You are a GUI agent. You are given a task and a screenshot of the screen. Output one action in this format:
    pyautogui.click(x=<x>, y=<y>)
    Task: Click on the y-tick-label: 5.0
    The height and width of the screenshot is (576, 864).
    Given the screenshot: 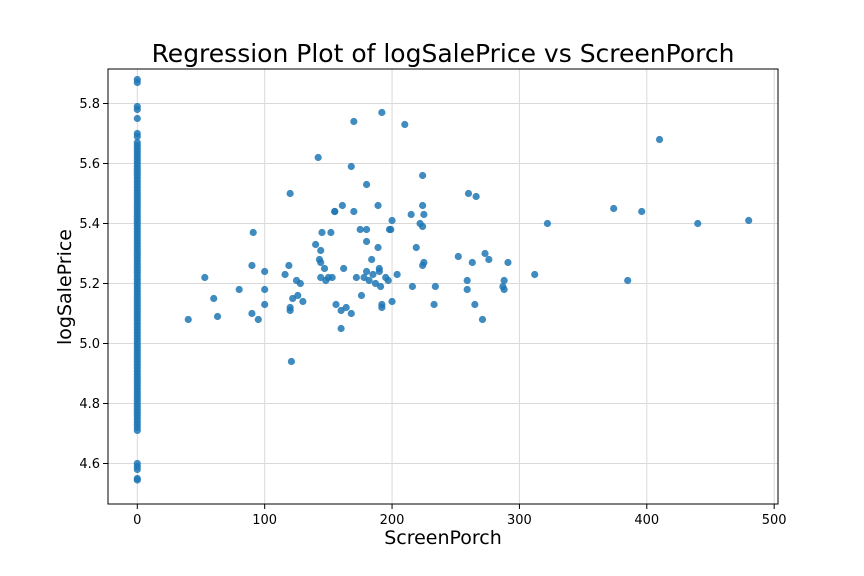 What is the action you would take?
    pyautogui.click(x=89, y=344)
    